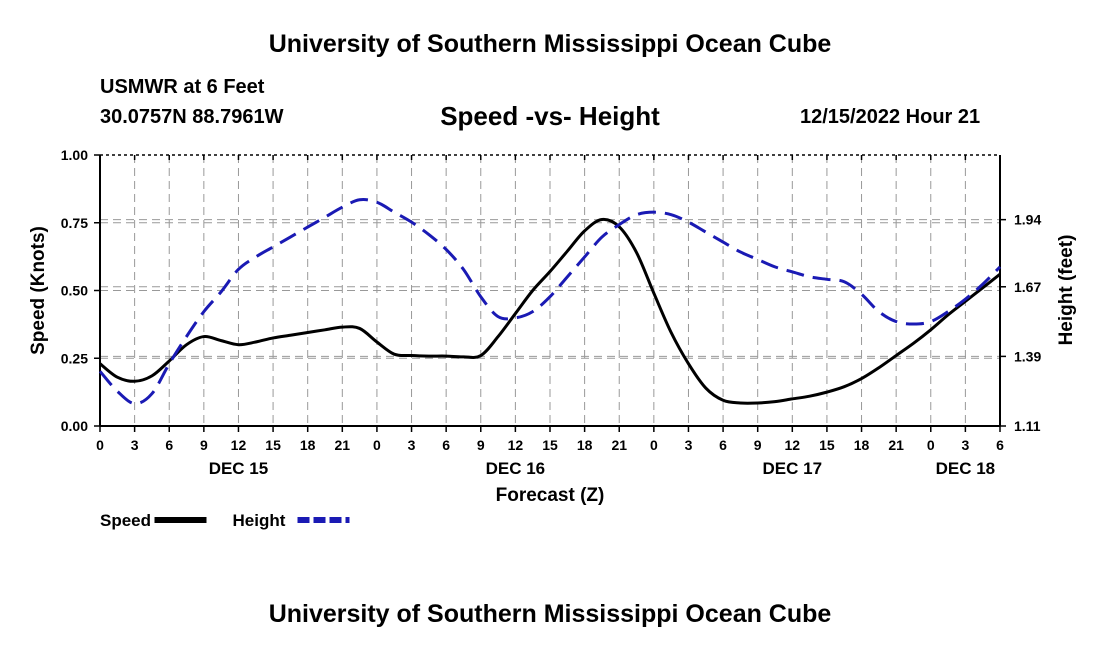 The image size is (1100, 650). Describe the element at coordinates (1027, 356) in the screenshot. I see `y-tick-label-right: 1.39` at that location.